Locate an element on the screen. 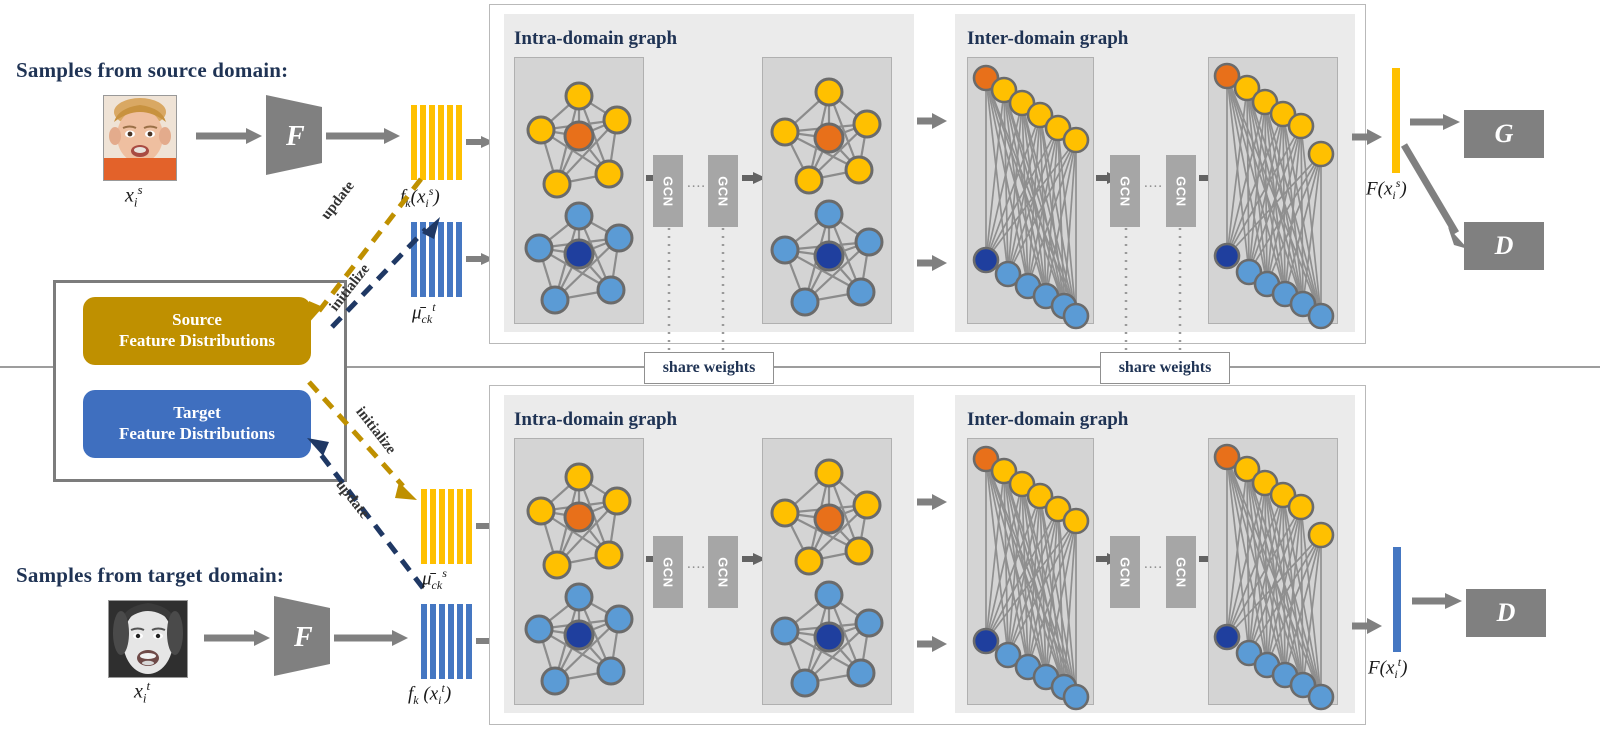 The width and height of the screenshot is (1600, 755). target-feature-vector-label: fk (xit) is located at coordinates (430, 694).